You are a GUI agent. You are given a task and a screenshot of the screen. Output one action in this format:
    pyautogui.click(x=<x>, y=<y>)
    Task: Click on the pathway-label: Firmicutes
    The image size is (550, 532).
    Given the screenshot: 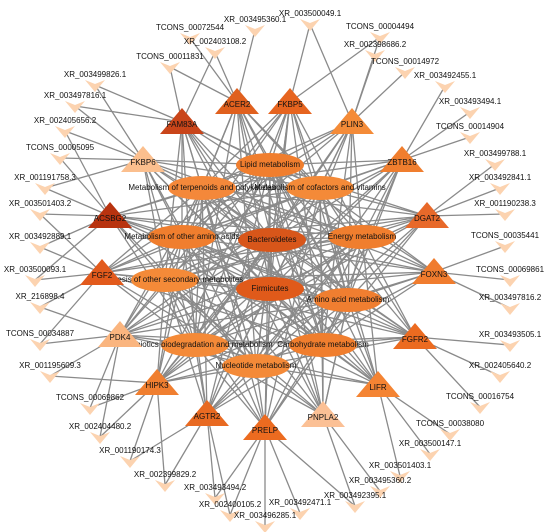 What is the action you would take?
    pyautogui.click(x=270, y=288)
    